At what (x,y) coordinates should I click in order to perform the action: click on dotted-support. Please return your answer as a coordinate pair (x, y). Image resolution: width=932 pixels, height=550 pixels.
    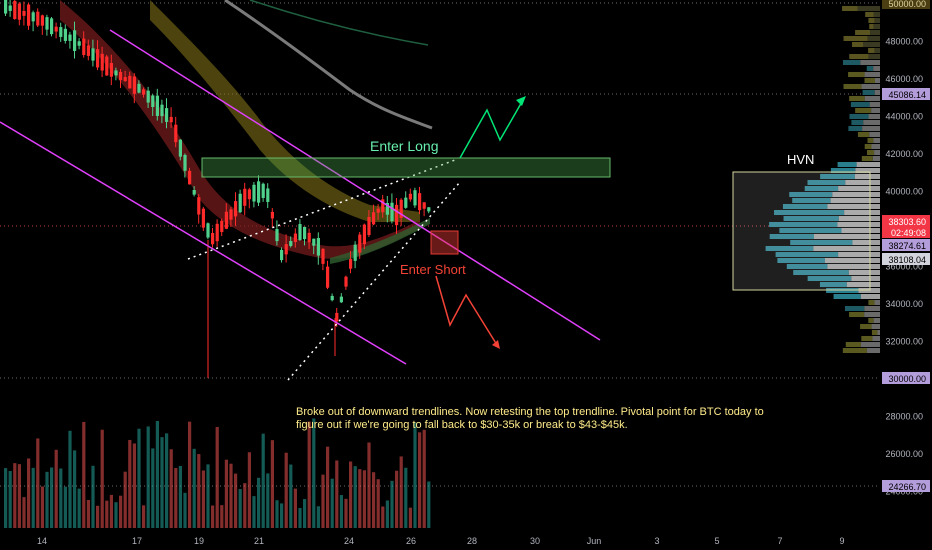
    Looking at the image, I should click on (374, 281).